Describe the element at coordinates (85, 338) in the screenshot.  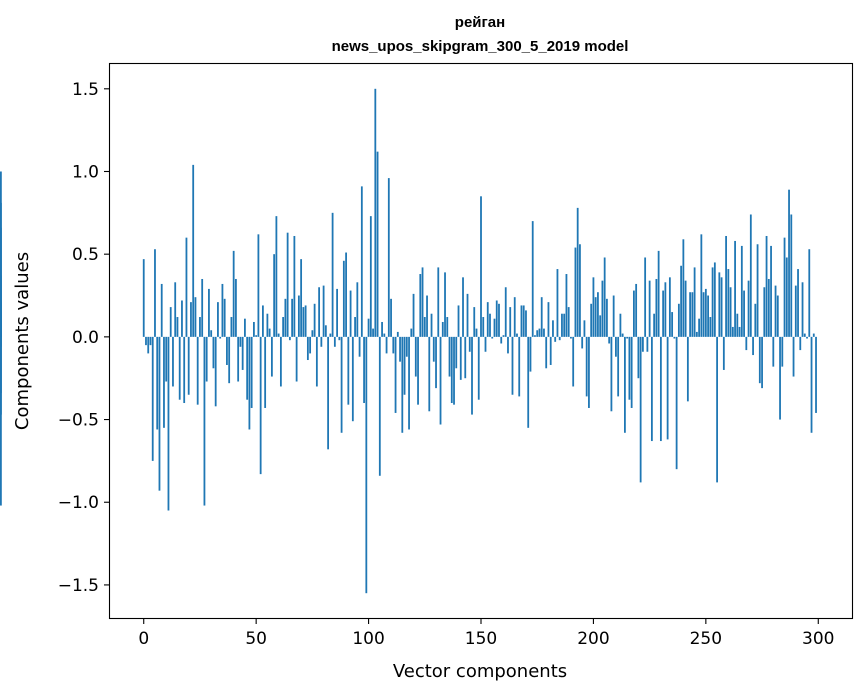
I see `y-tick-label: 0.0` at that location.